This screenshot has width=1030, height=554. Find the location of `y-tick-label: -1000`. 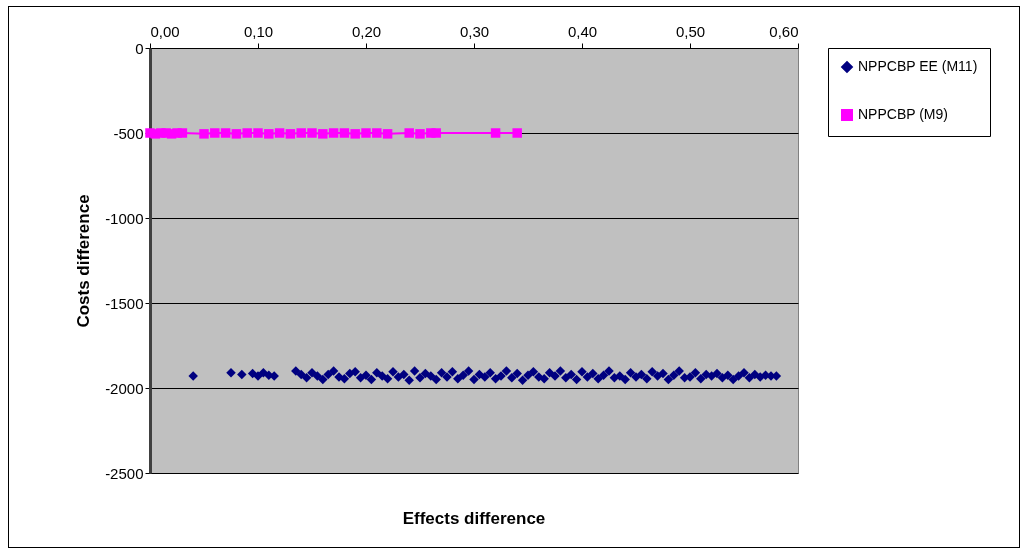

y-tick-label: -1000 is located at coordinates (124, 218).